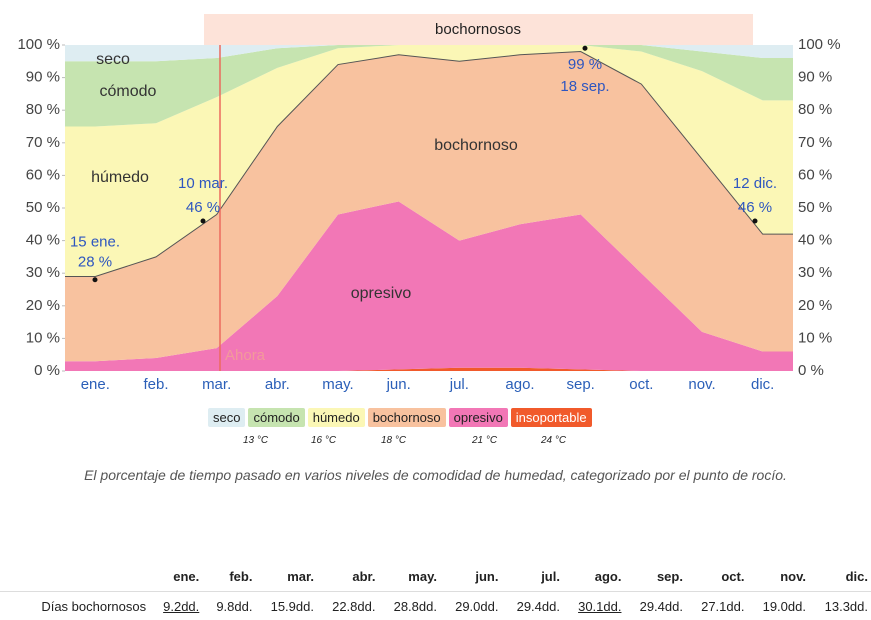 This screenshot has width=871, height=620. I want to click on header-cell: nov., so click(775, 577).